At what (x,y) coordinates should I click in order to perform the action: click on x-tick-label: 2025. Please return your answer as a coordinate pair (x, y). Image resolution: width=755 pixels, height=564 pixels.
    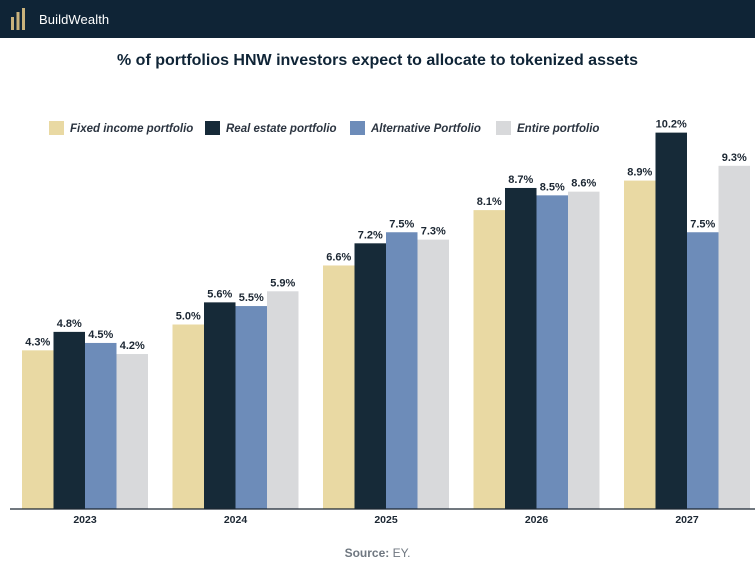
    Looking at the image, I should click on (386, 520).